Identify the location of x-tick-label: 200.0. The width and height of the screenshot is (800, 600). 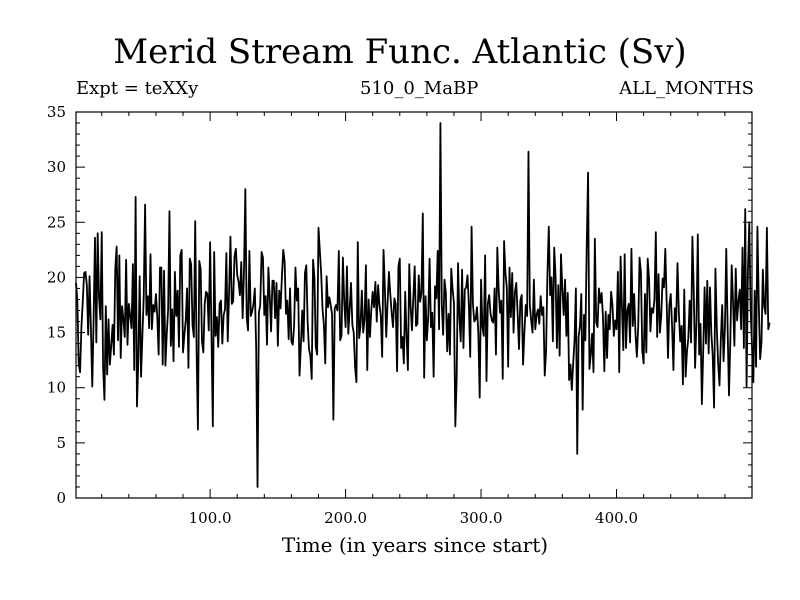
(345, 518).